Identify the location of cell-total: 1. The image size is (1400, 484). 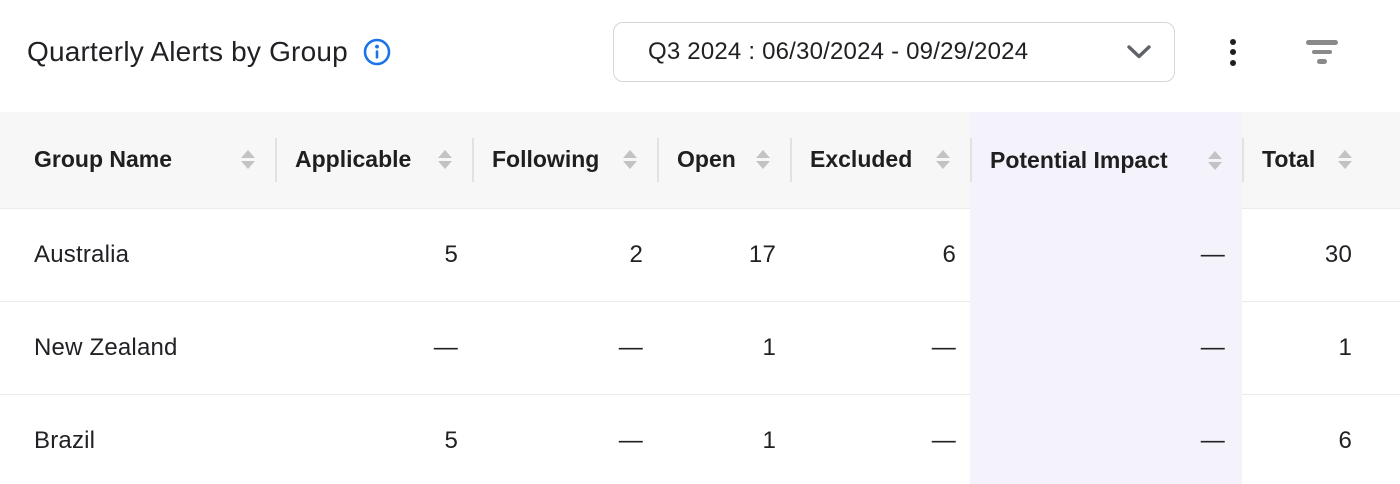
(1321, 348).